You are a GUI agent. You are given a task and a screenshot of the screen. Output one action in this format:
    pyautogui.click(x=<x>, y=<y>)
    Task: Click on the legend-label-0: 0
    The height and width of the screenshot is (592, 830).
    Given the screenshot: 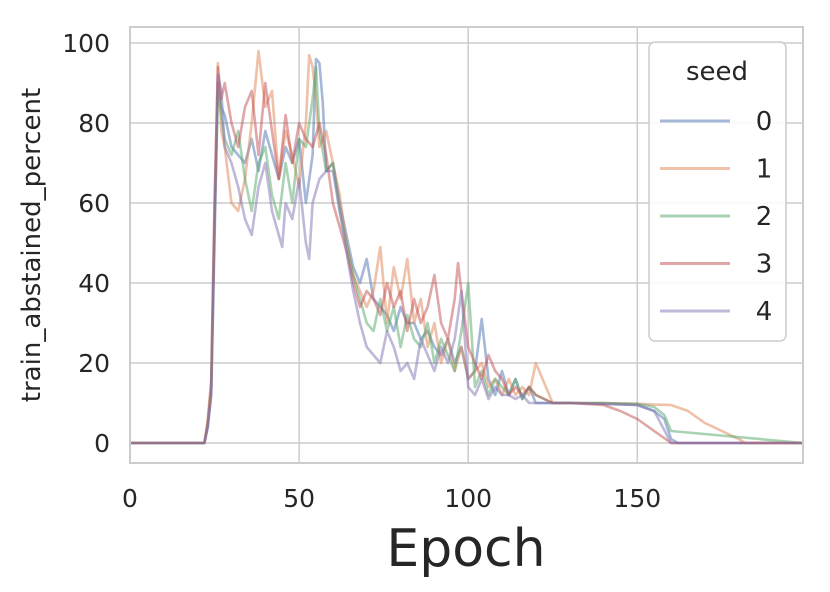 What is the action you would take?
    pyautogui.click(x=764, y=122)
    